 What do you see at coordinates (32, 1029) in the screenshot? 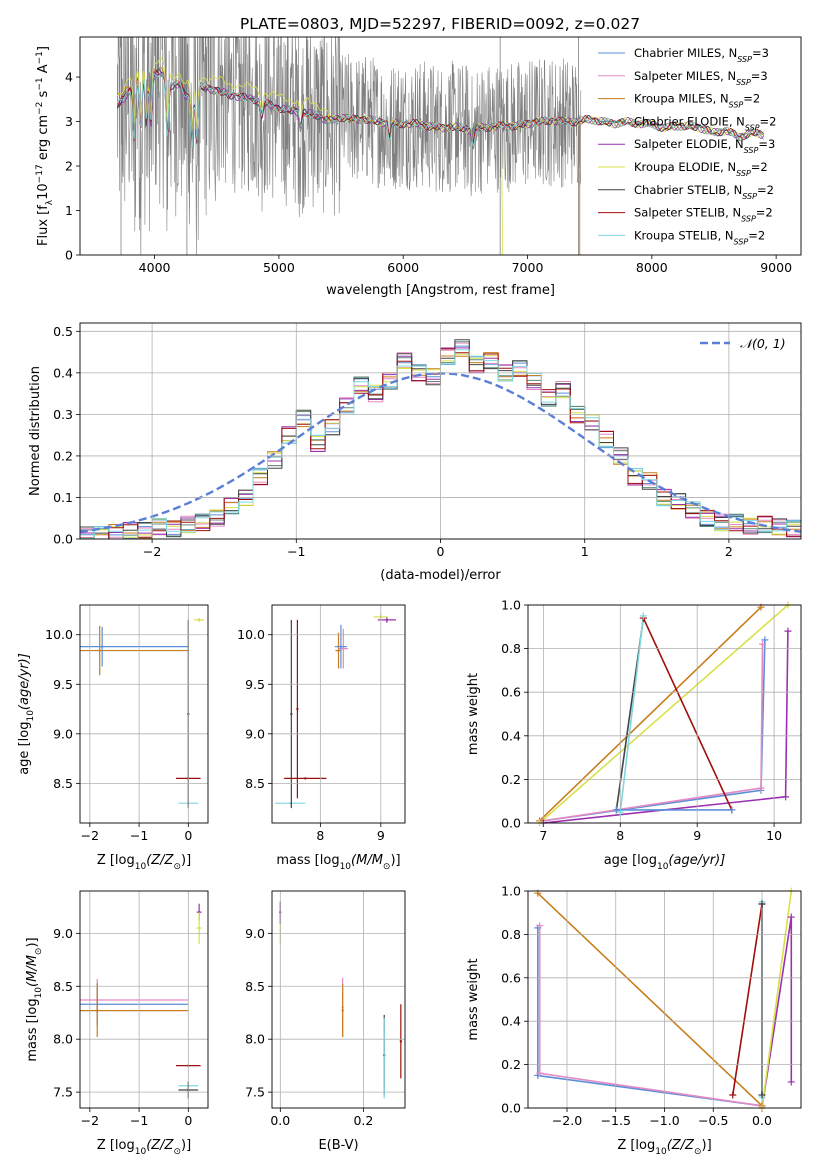
I see `label-part: mass [log` at bounding box center [32, 1029].